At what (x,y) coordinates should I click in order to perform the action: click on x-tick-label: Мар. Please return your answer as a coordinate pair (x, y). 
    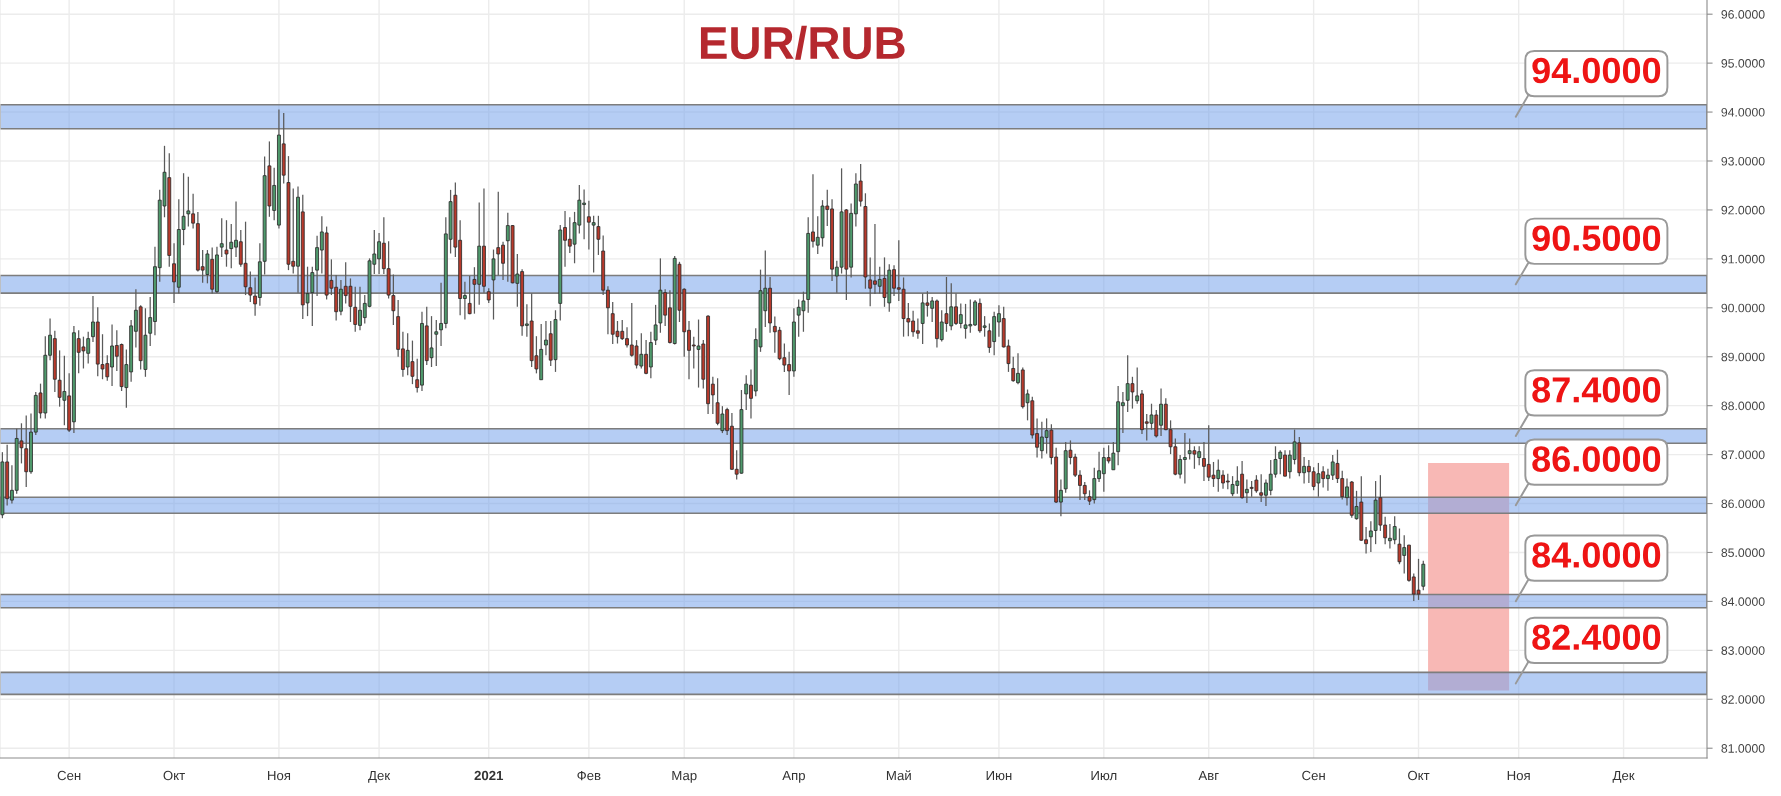
    Looking at the image, I should click on (684, 776).